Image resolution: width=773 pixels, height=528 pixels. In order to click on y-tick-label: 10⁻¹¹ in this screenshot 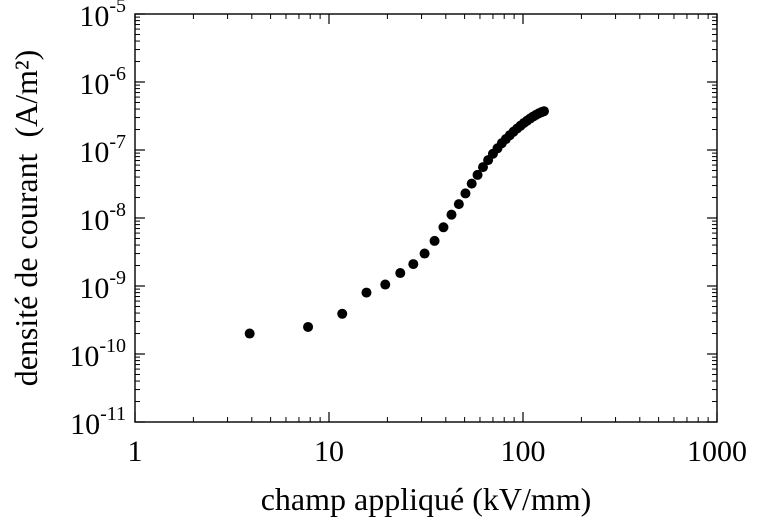, I will do `click(98, 422)`.